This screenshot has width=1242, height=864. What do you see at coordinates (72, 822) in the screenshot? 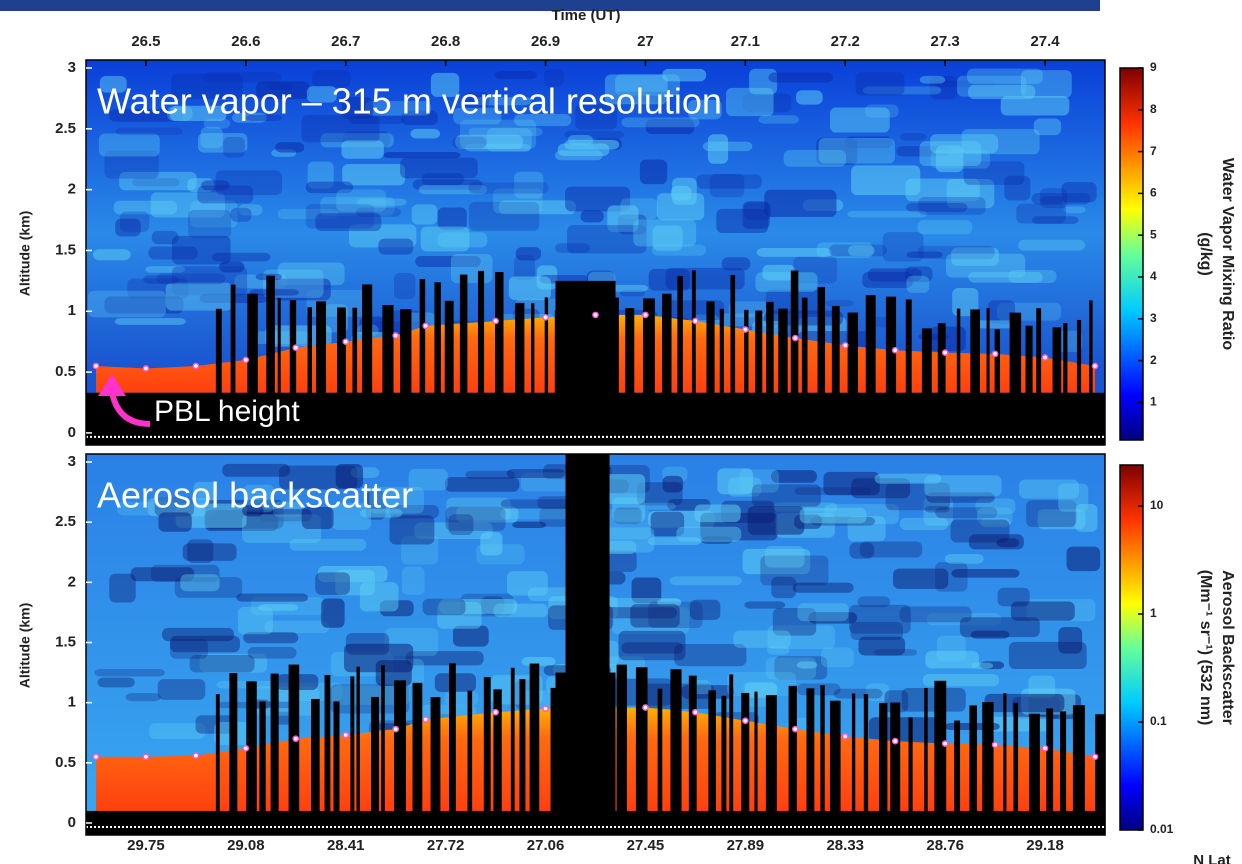
I see `y-tick-label: 0` at bounding box center [72, 822].